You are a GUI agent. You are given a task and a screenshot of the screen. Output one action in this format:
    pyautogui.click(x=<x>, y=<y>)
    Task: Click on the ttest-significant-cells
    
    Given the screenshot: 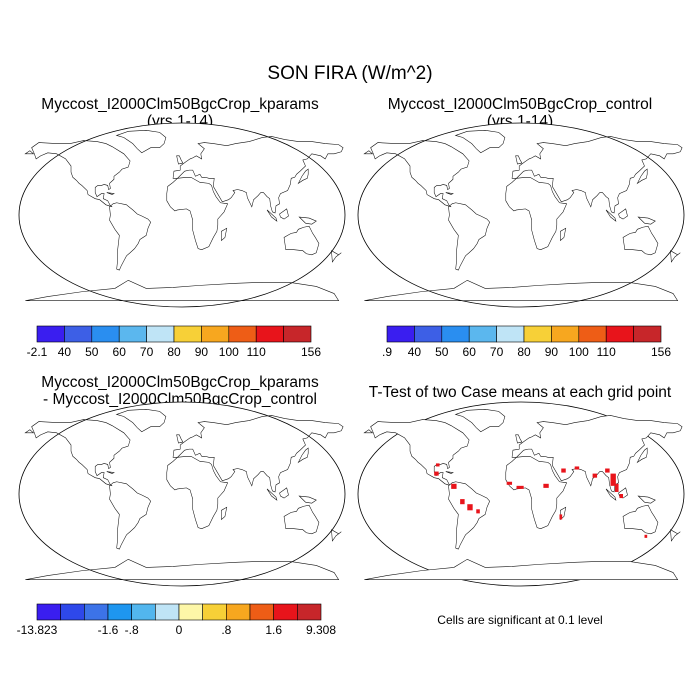 What is the action you would take?
    pyautogui.click(x=541, y=500)
    